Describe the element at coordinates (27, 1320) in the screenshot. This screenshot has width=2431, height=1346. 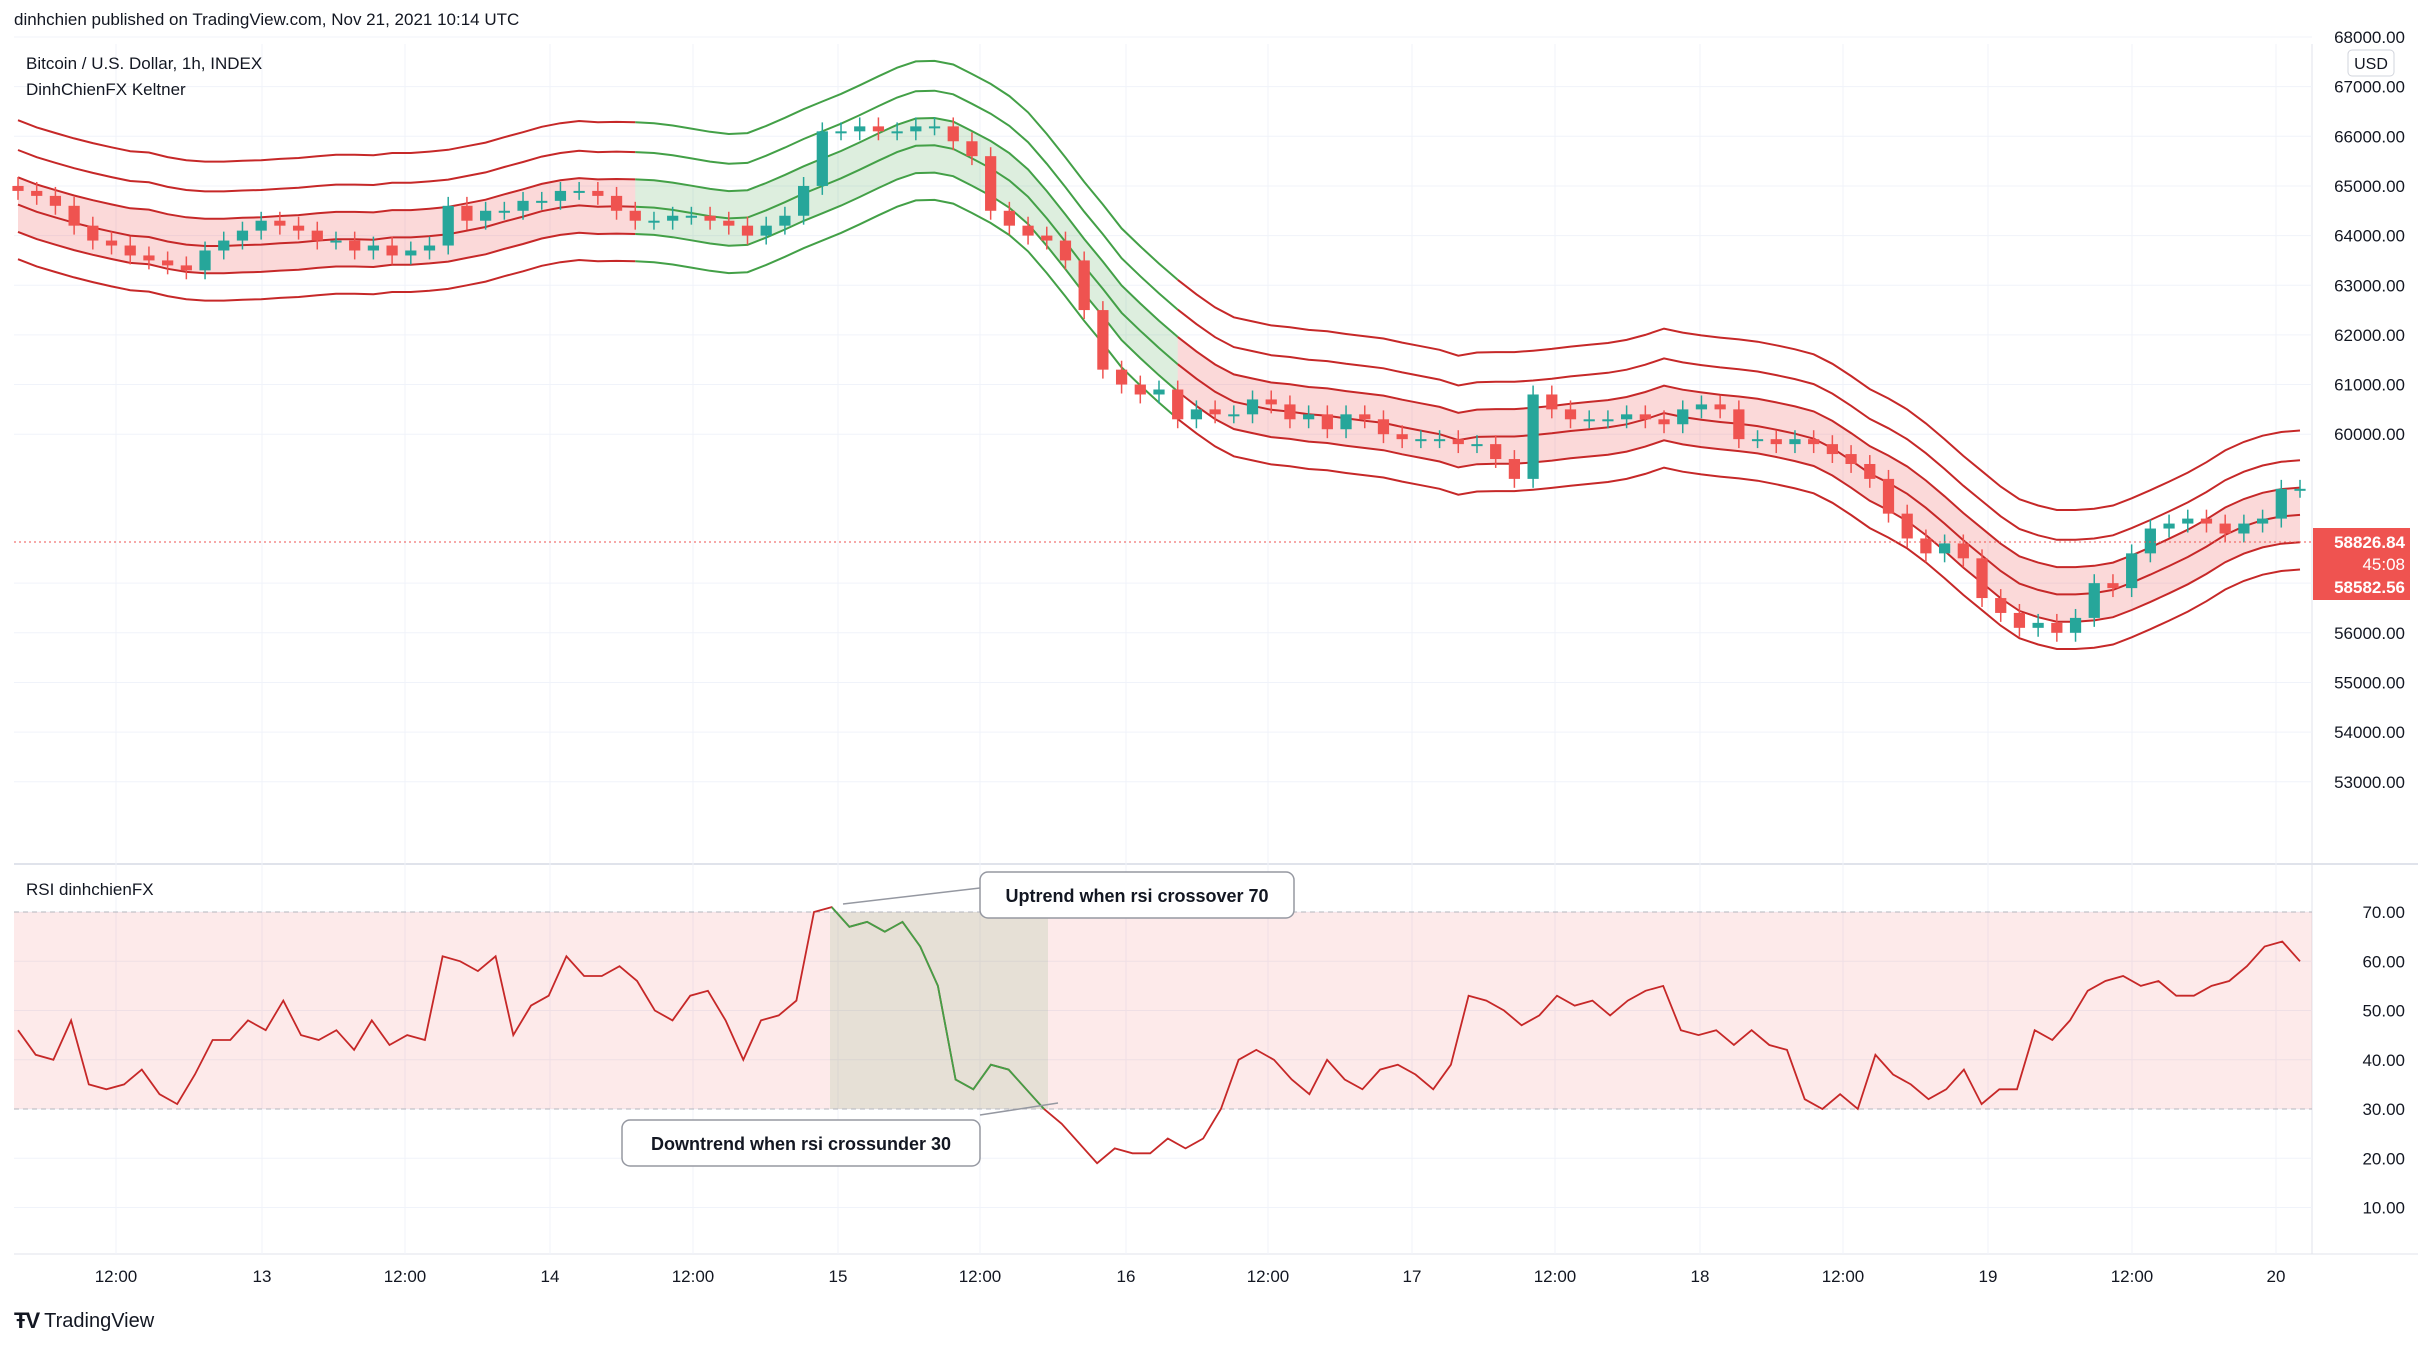
I see `tradingview-logo-icon: ŦV` at that location.